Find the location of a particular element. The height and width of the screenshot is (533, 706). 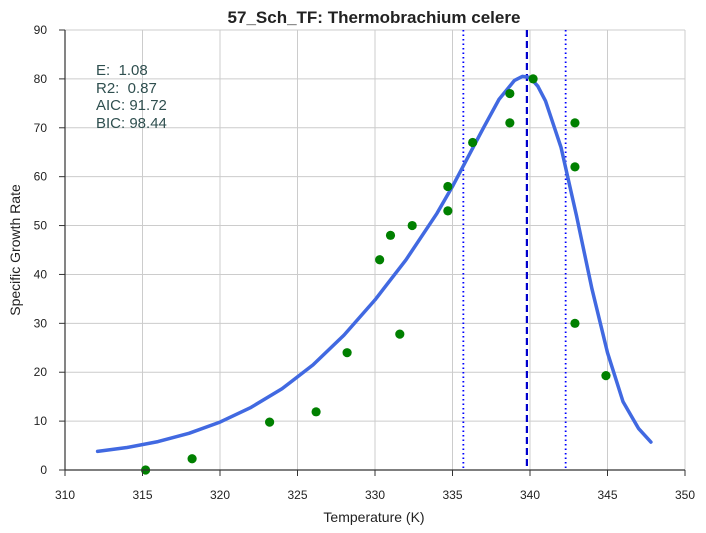

x-tick-label: 340 is located at coordinates (530, 495).